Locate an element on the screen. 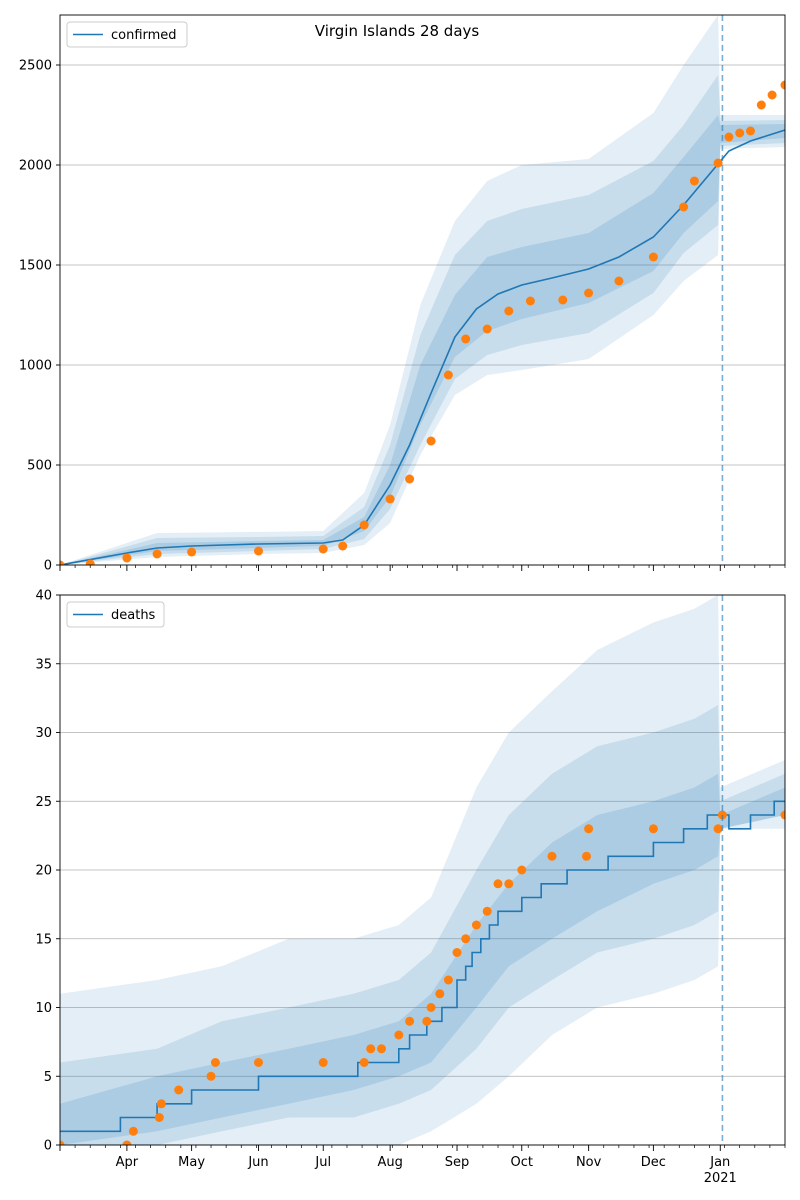 The width and height of the screenshot is (800, 1200). x-tick-label: Aug is located at coordinates (389, 1162).